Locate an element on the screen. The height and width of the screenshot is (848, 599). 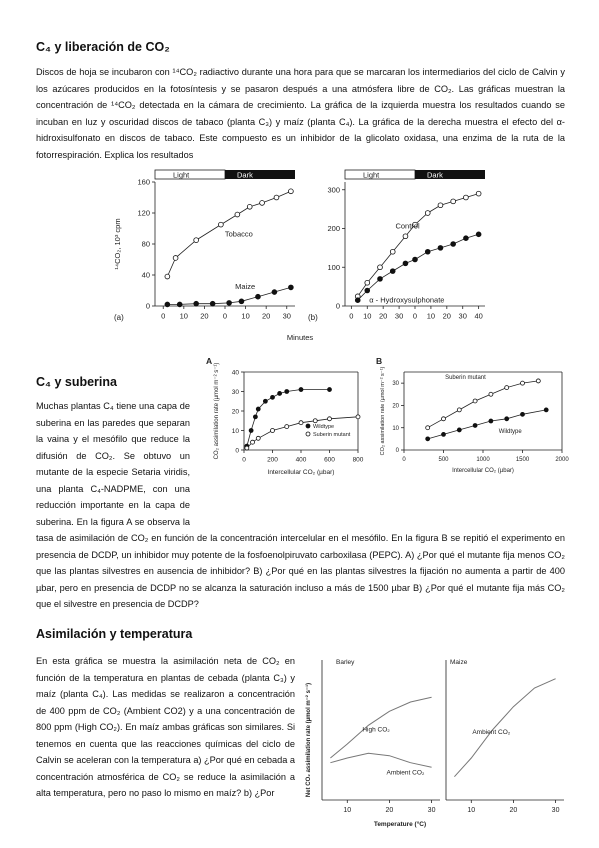
x-tick-label: 200 is located at coordinates (272, 460).